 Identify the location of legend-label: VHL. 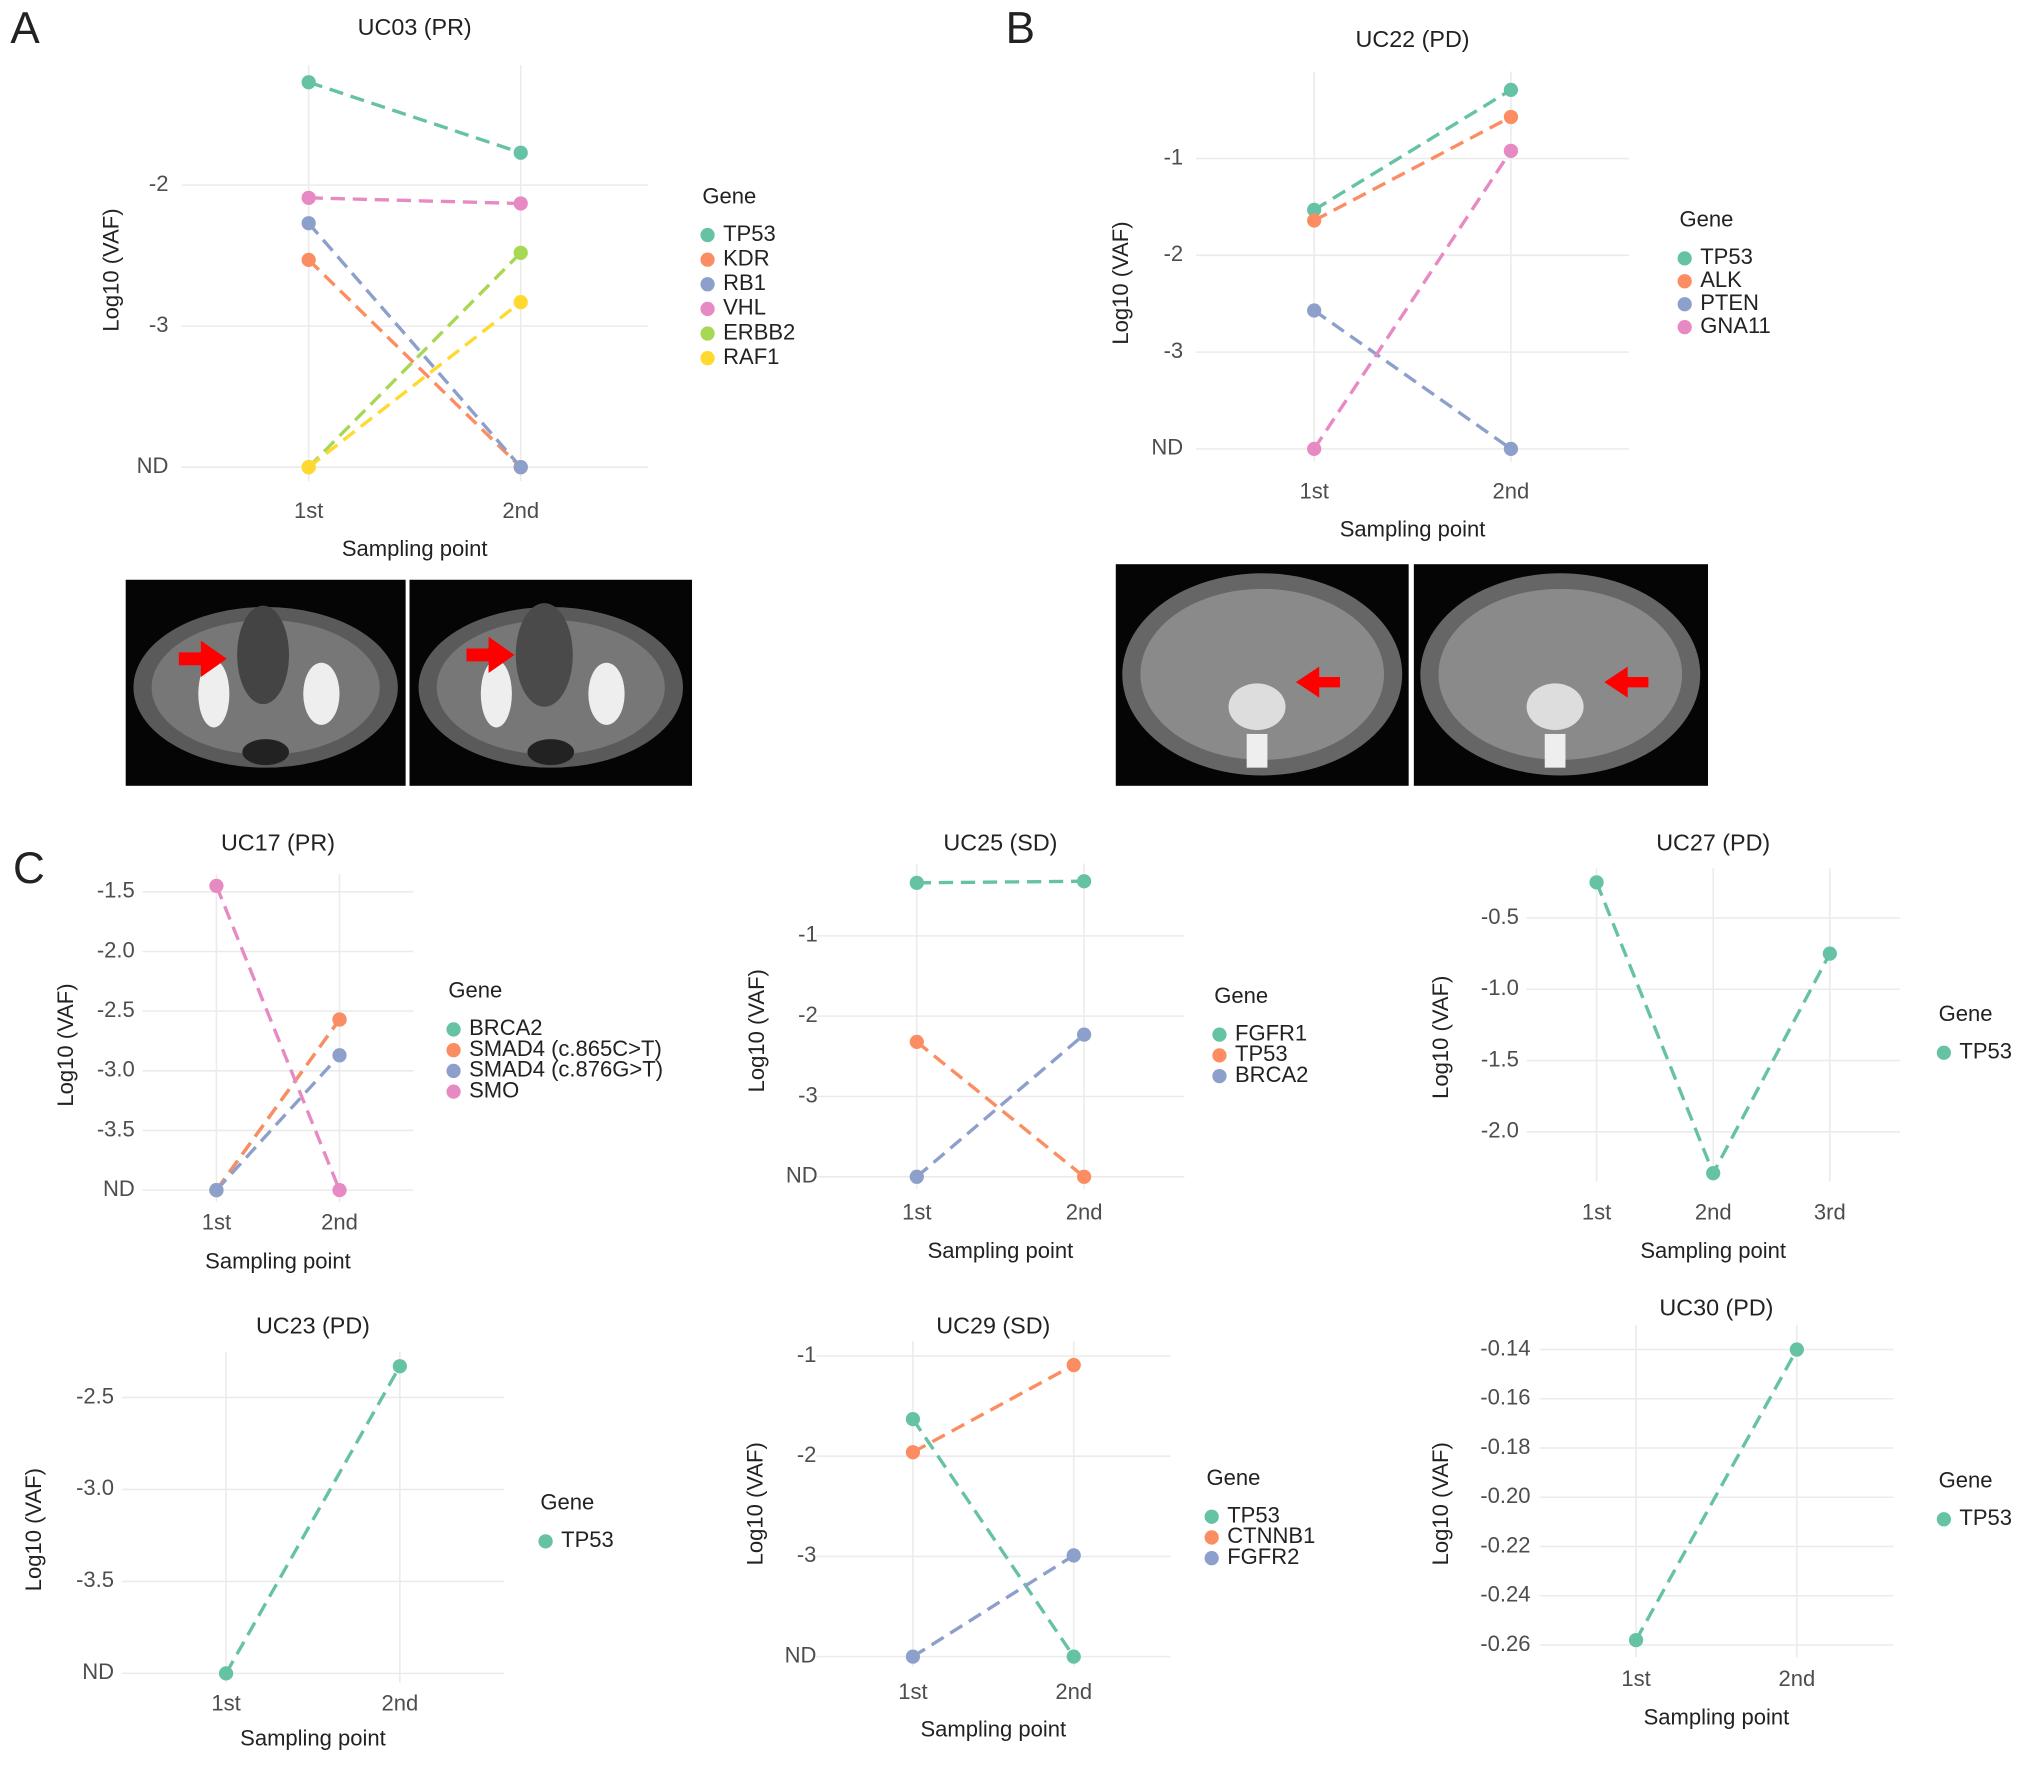
(744, 307).